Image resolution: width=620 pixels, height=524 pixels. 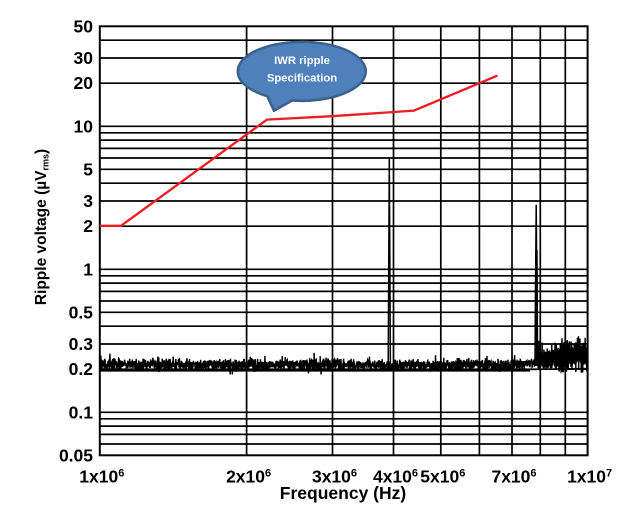 What do you see at coordinates (84, 26) in the screenshot?
I see `svg-text: 50` at bounding box center [84, 26].